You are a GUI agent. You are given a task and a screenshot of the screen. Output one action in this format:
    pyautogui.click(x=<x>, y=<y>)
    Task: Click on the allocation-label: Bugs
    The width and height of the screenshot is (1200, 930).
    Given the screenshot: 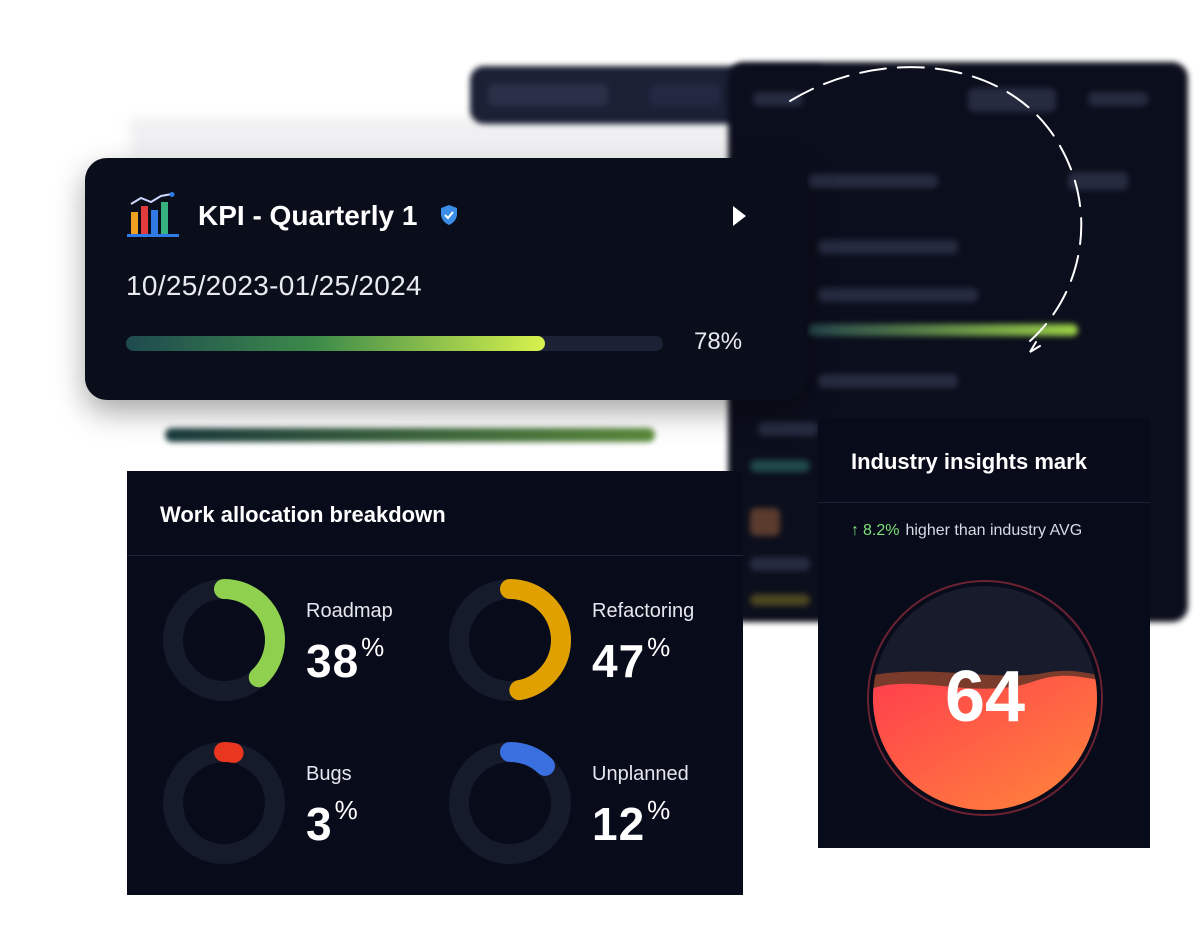 What is the action you would take?
    pyautogui.click(x=329, y=774)
    